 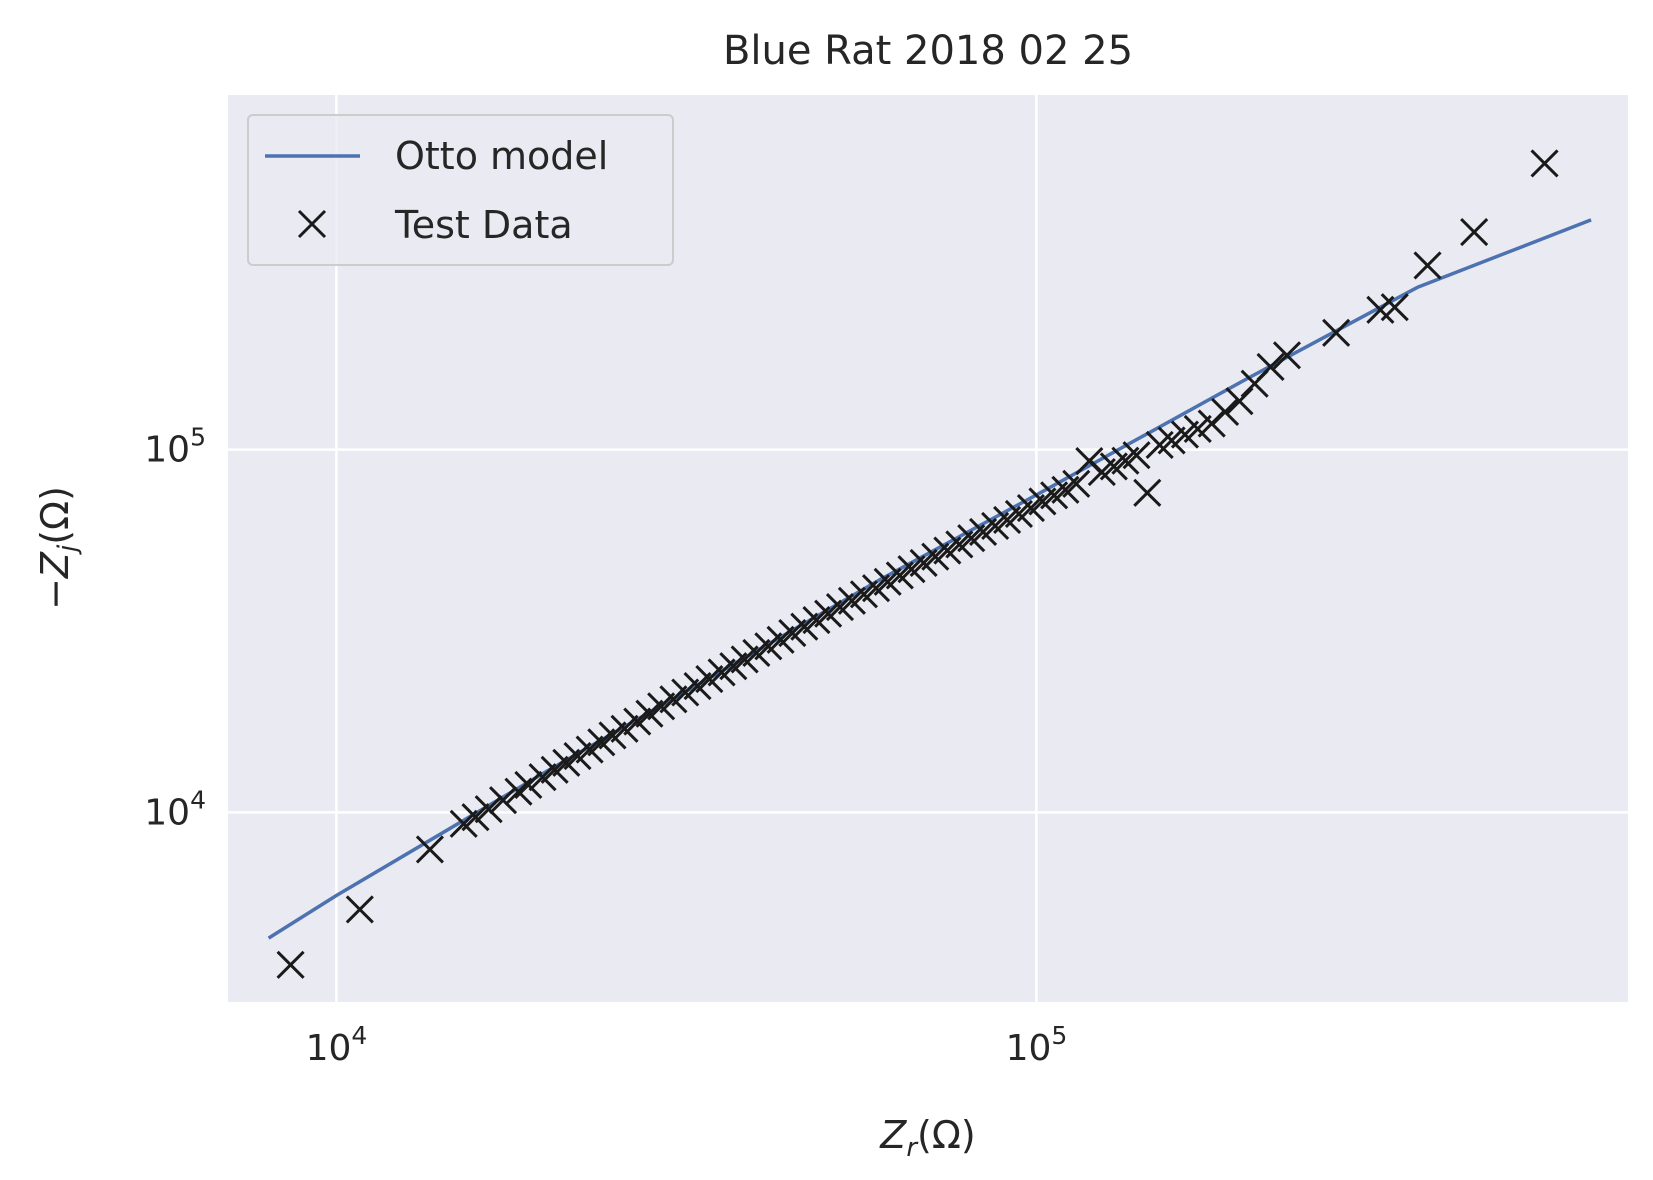 What do you see at coordinates (927, 1138) in the screenshot?
I see `x-axis-label: Zr(Ω)` at bounding box center [927, 1138].